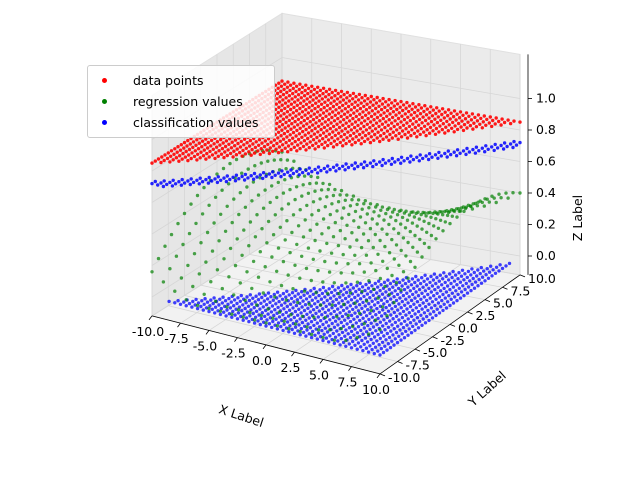 The width and height of the screenshot is (640, 480). Describe the element at coordinates (522, 276) in the screenshot. I see `y-tick` at that location.